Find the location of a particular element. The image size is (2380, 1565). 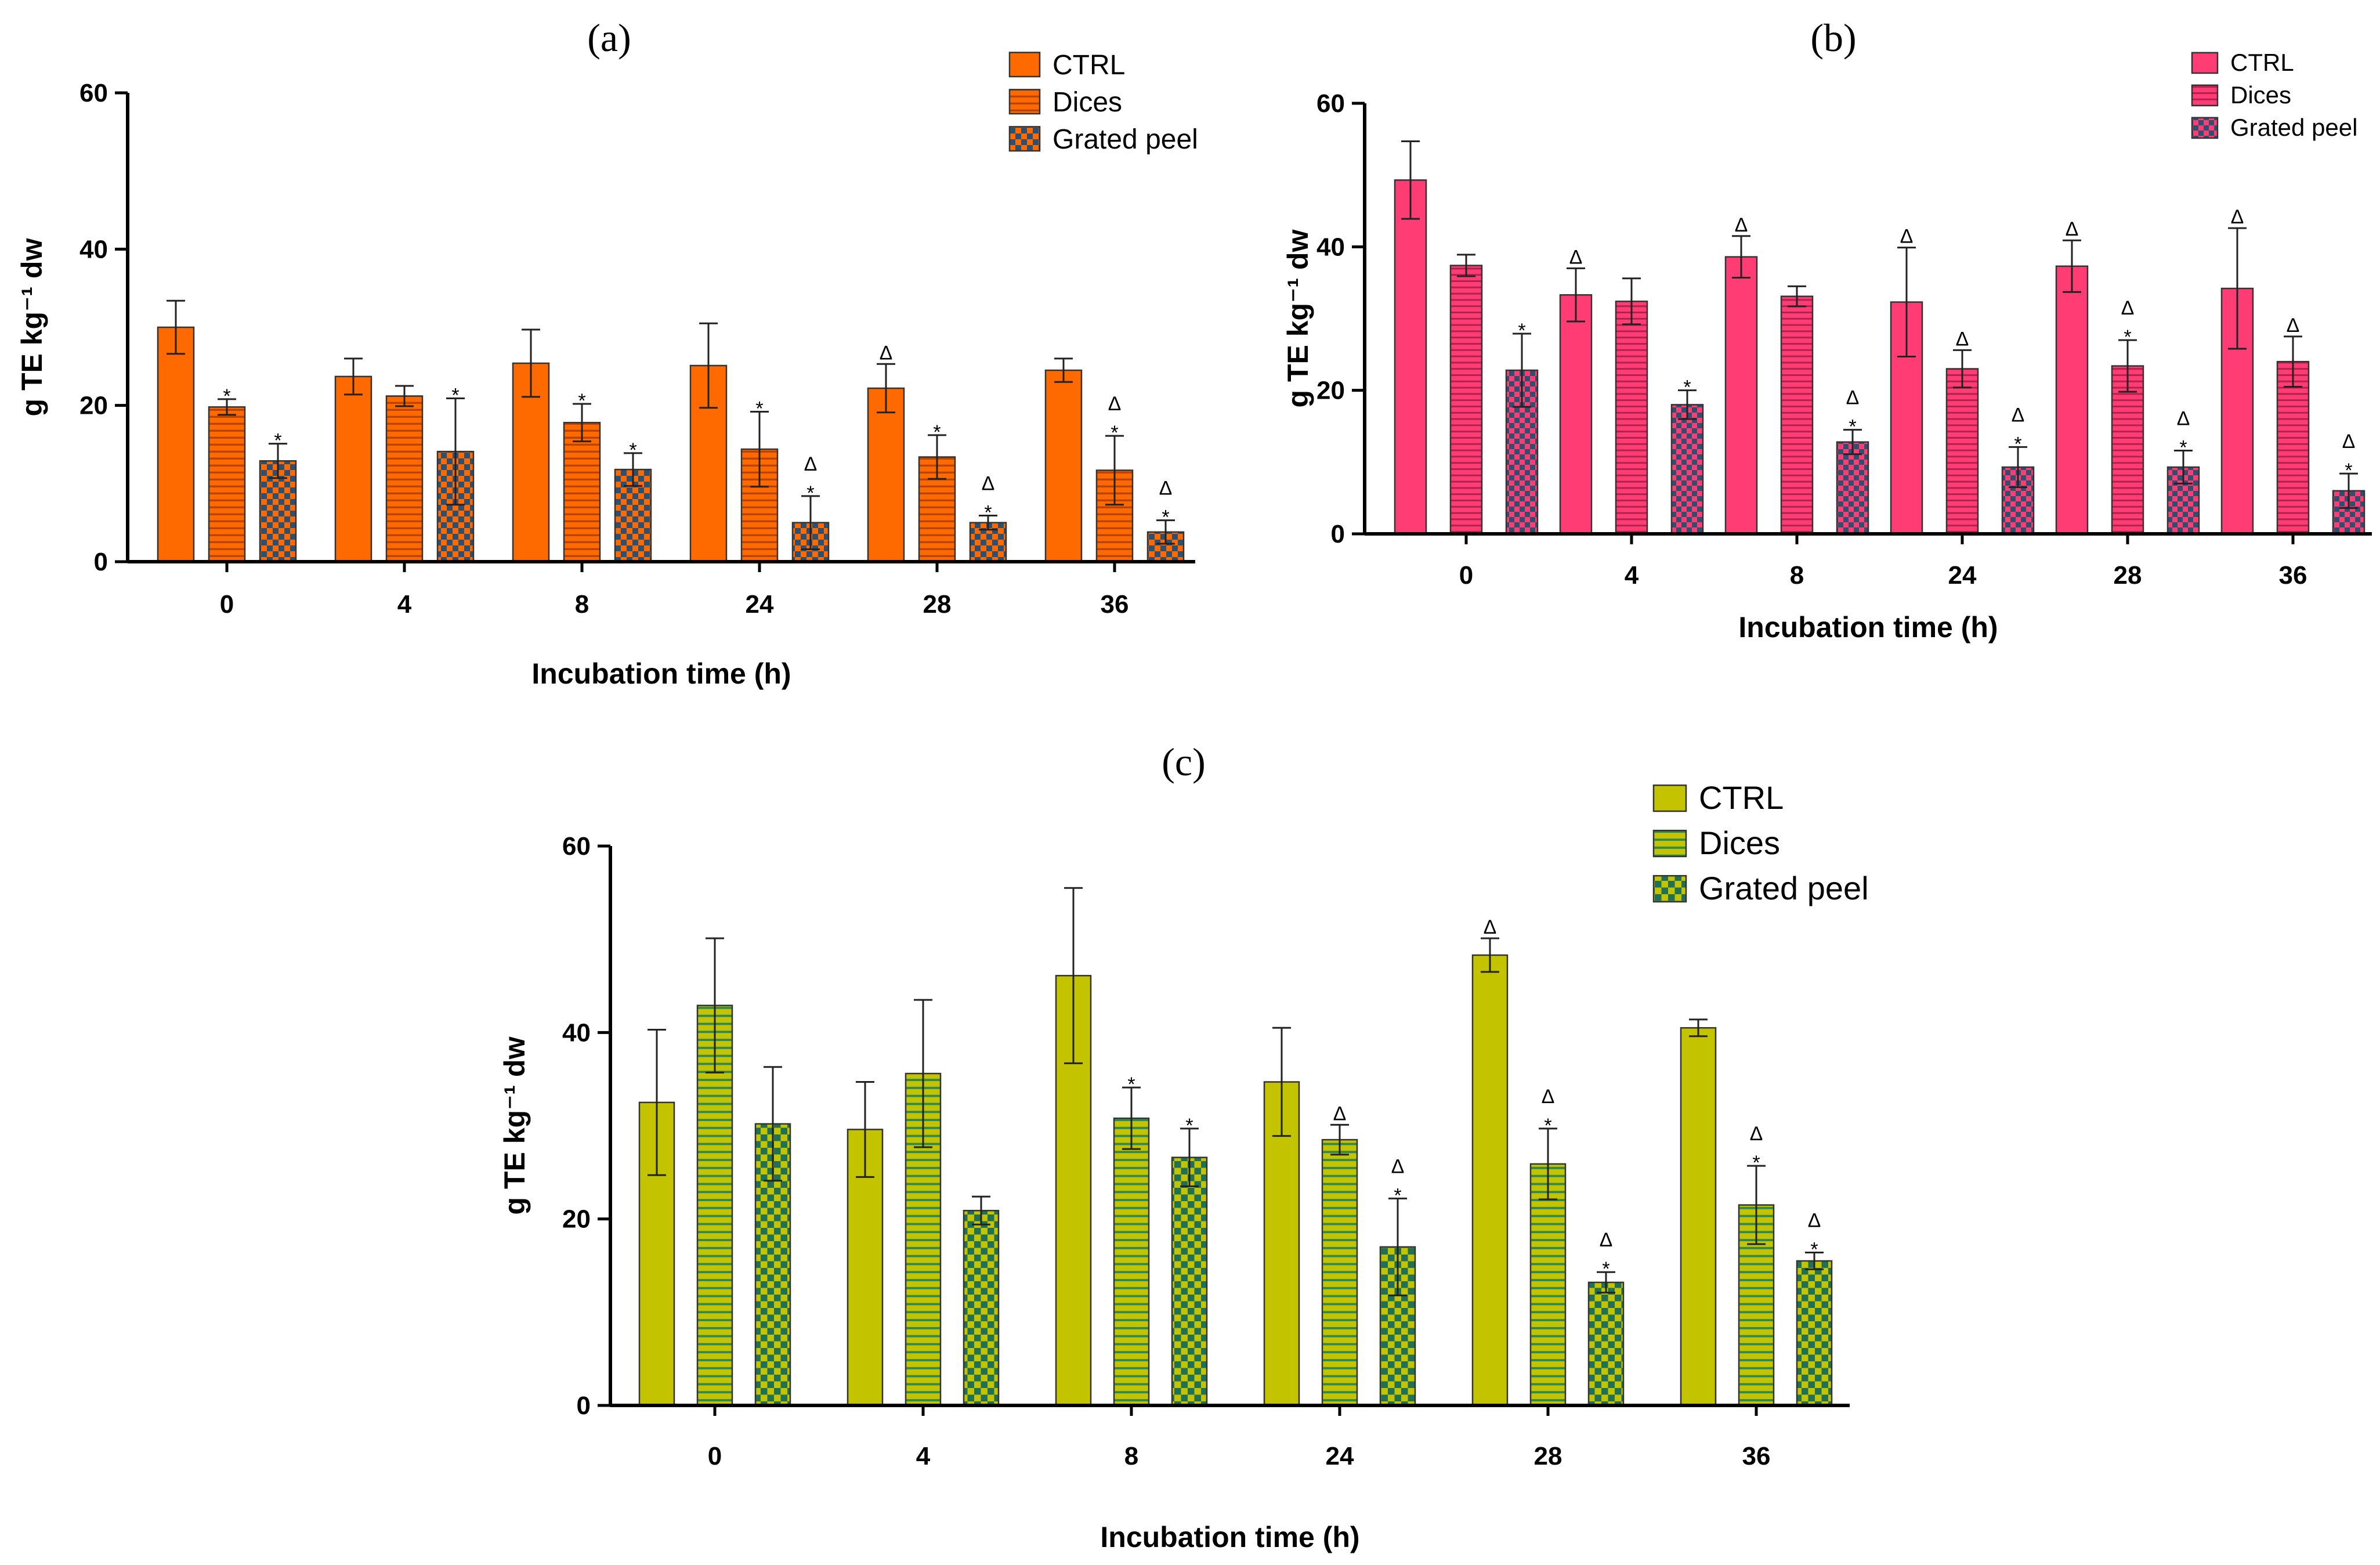

panel-title: (c) is located at coordinates (1183, 762).